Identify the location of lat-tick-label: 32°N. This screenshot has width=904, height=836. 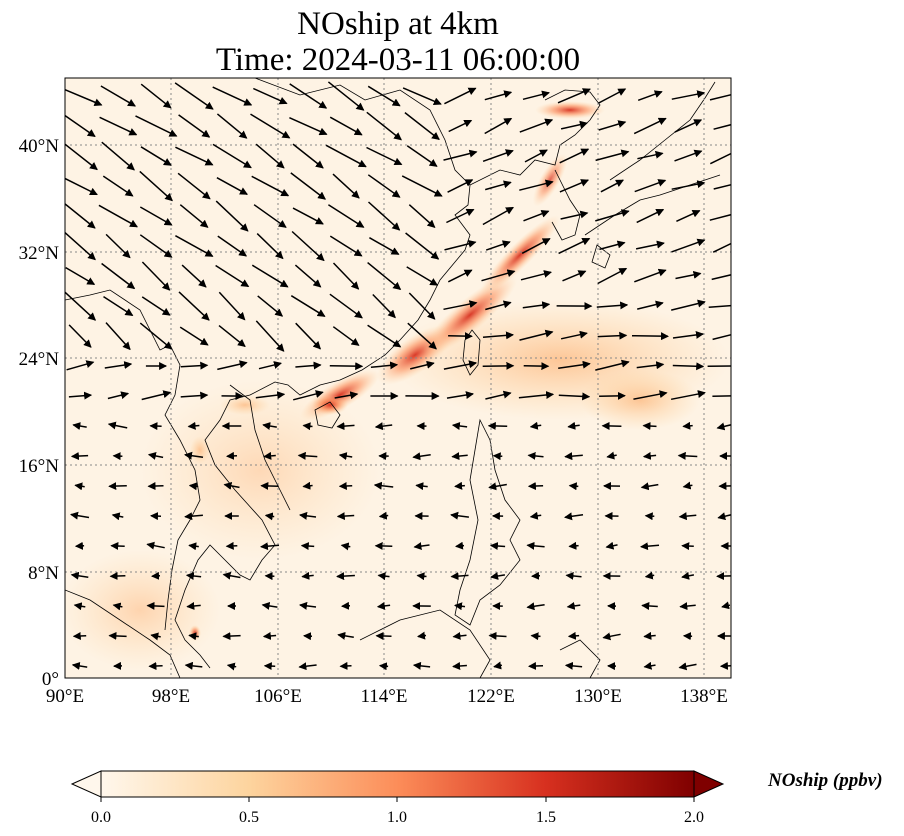
(39, 253).